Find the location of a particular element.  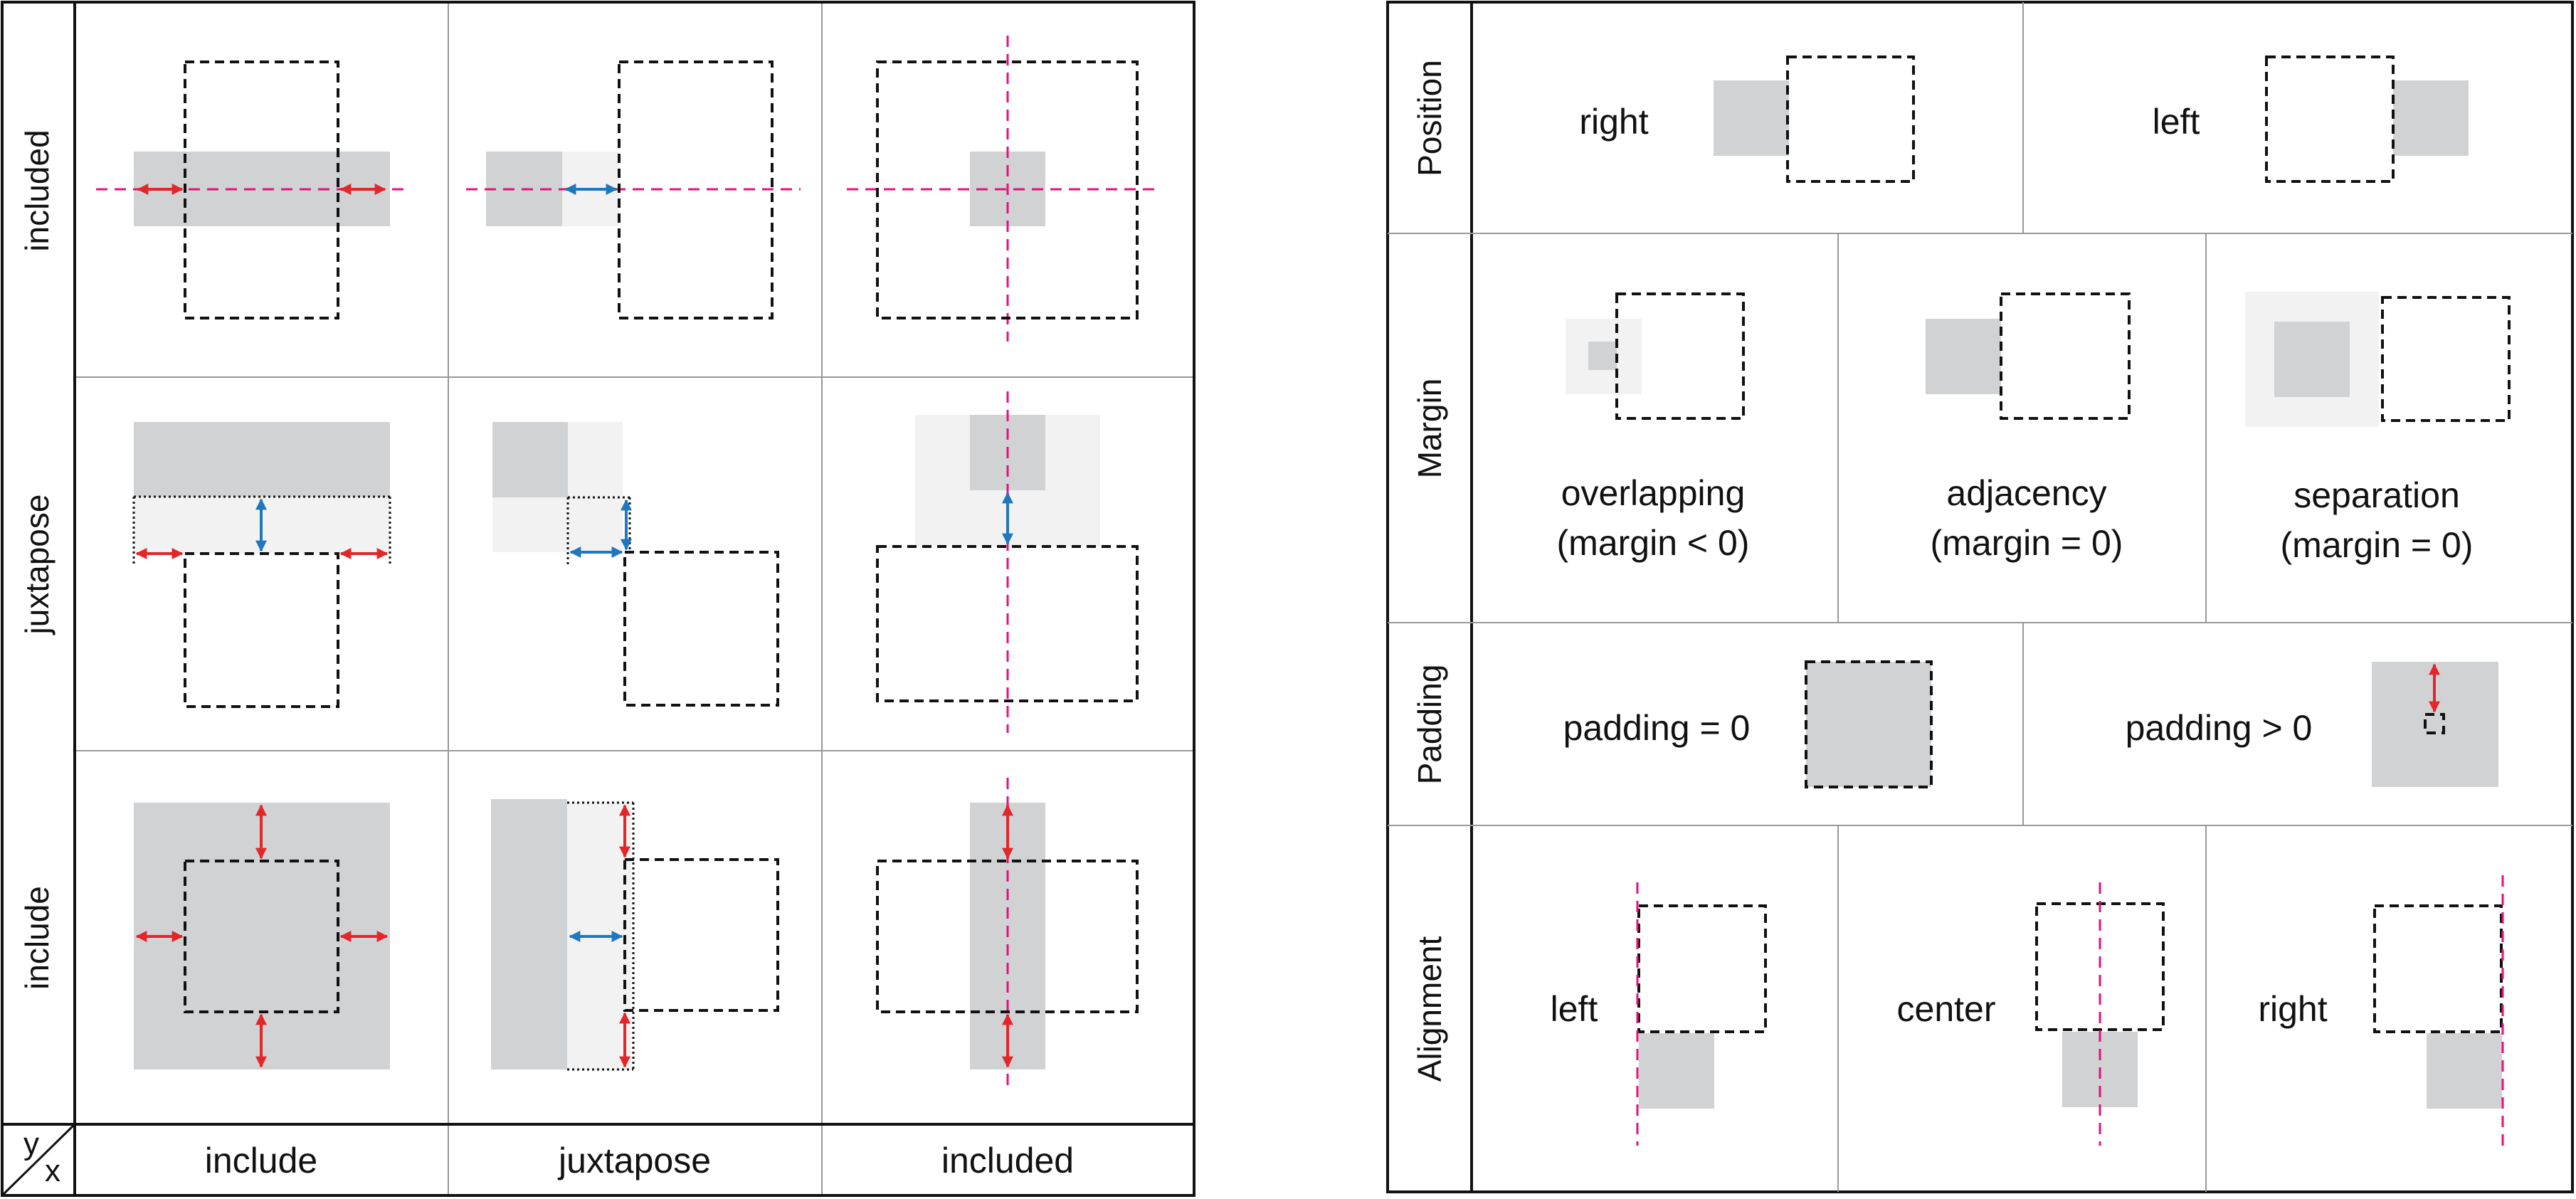

cell-juxtapose-include is located at coordinates (261, 565).